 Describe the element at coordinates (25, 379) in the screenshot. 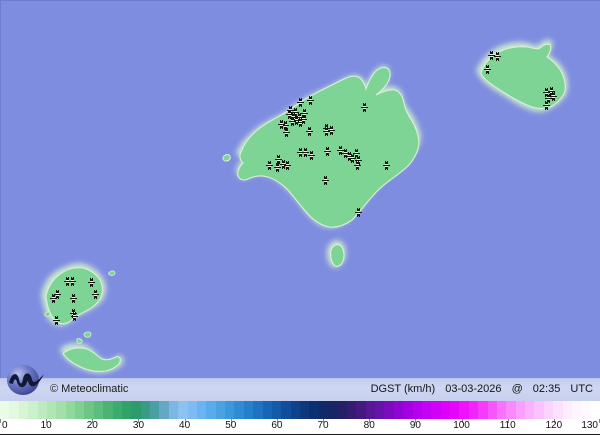

I see `meteoclimatic-logo-icon` at that location.